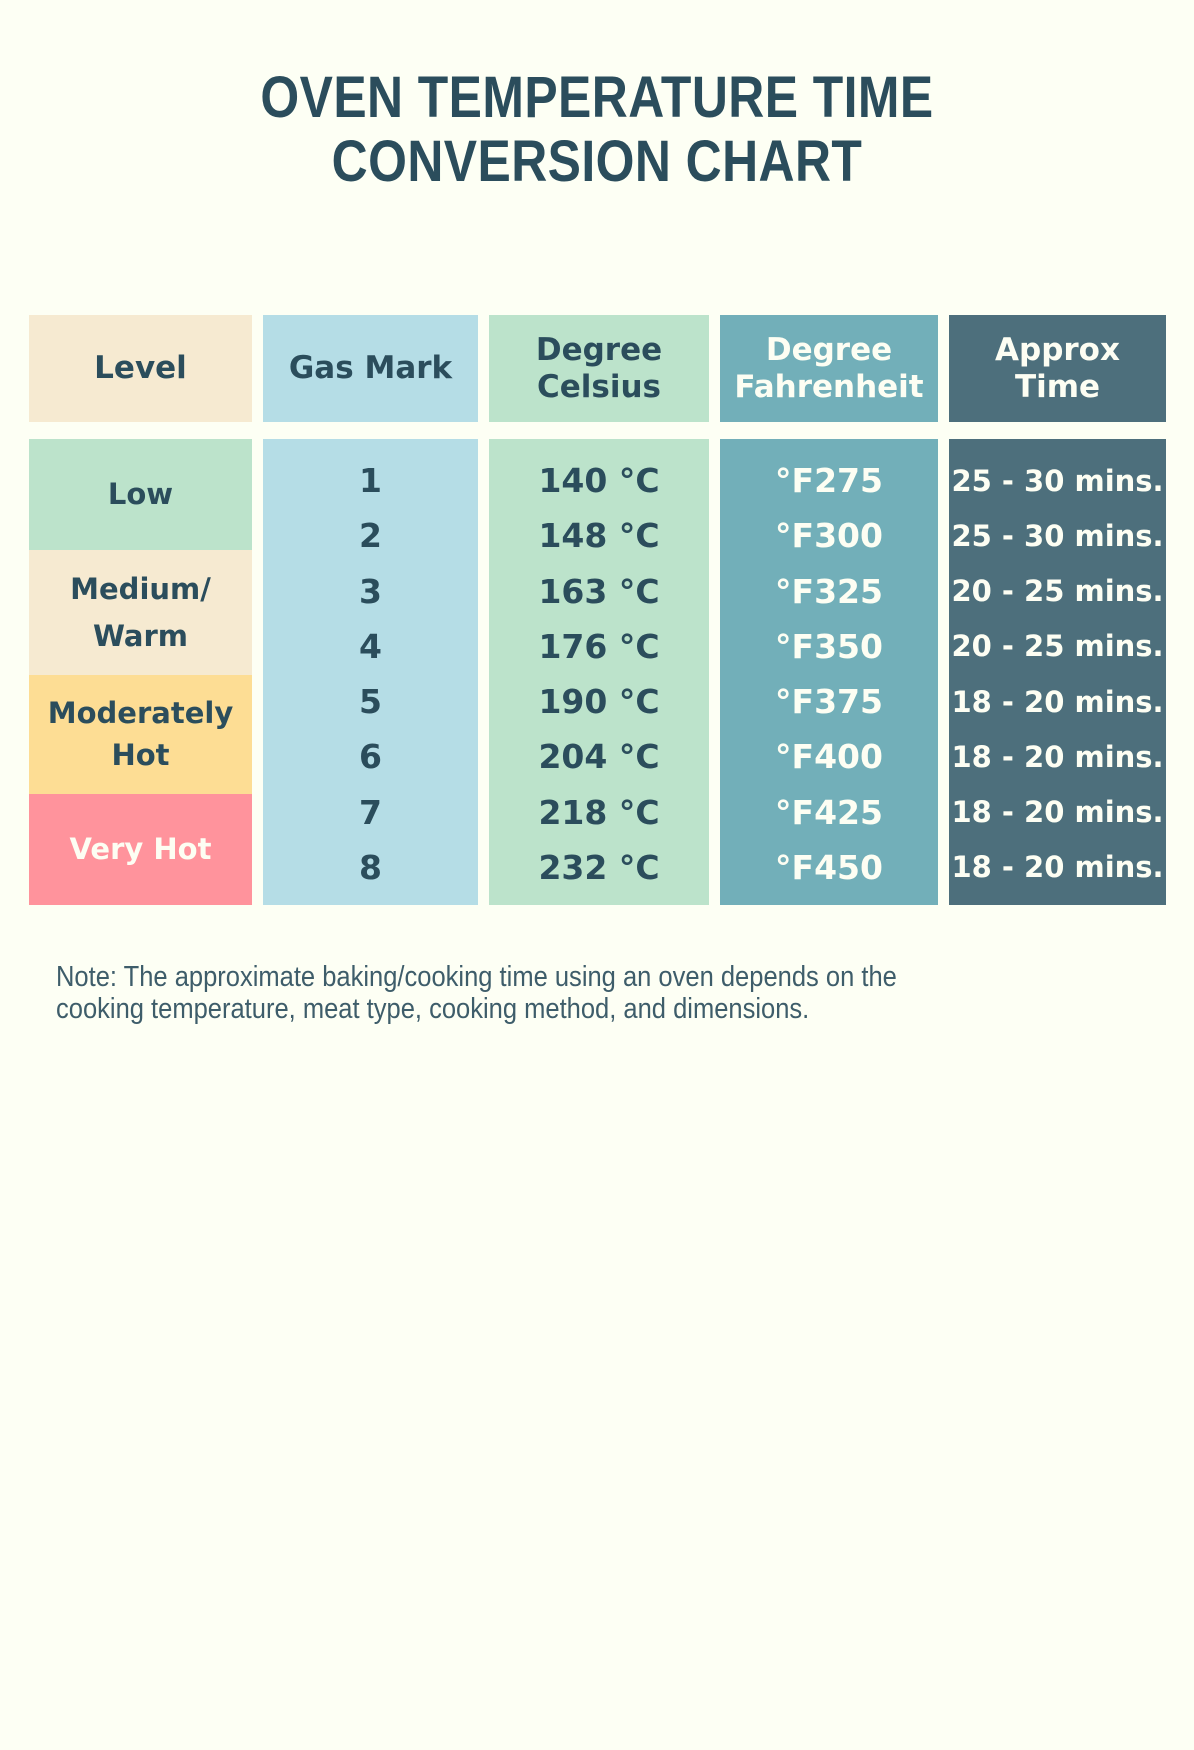  Describe the element at coordinates (599, 481) in the screenshot. I see `celsius-value: 140 °C` at that location.